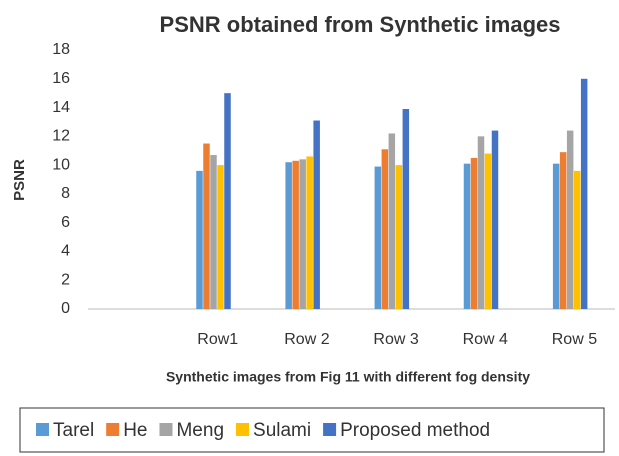 The width and height of the screenshot is (619, 456). I want to click on legend-label: He, so click(135, 430).